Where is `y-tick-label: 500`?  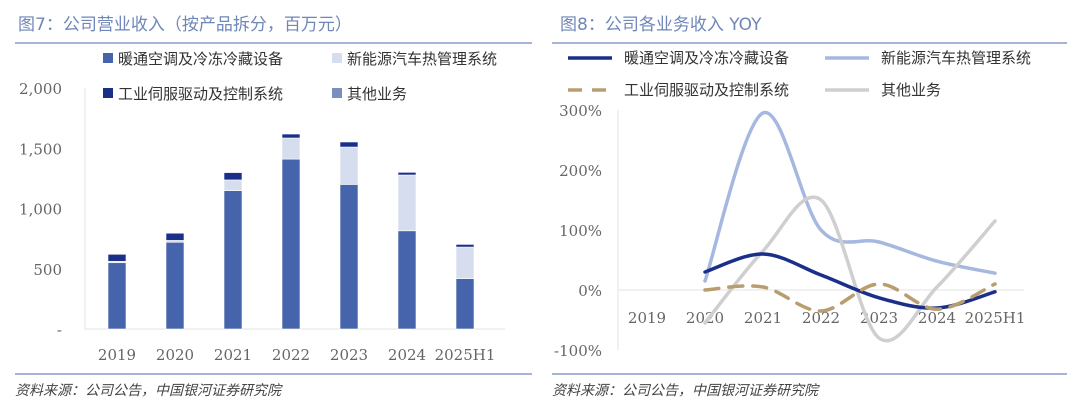 y-tick-label: 500 is located at coordinates (47, 270).